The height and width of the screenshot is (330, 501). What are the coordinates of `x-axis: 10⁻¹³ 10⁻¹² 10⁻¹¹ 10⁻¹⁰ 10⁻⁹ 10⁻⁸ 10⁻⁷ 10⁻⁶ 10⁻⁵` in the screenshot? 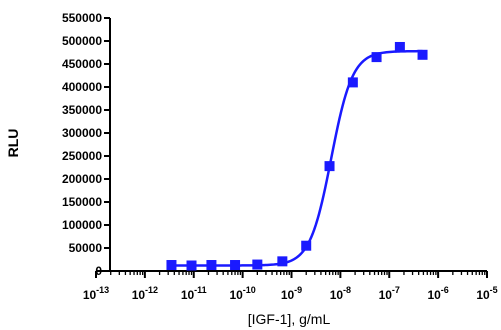 It's located at (290, 286).